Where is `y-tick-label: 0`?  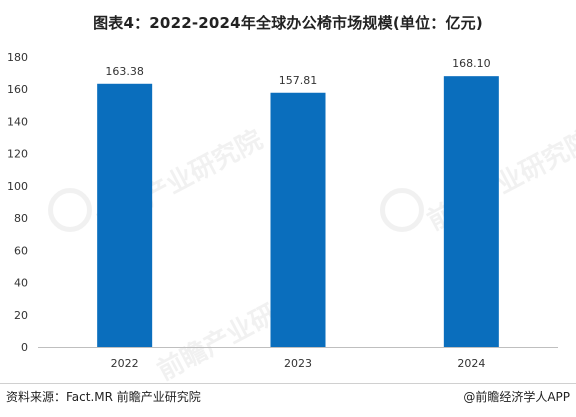 y-tick-label: 0 is located at coordinates (24, 347).